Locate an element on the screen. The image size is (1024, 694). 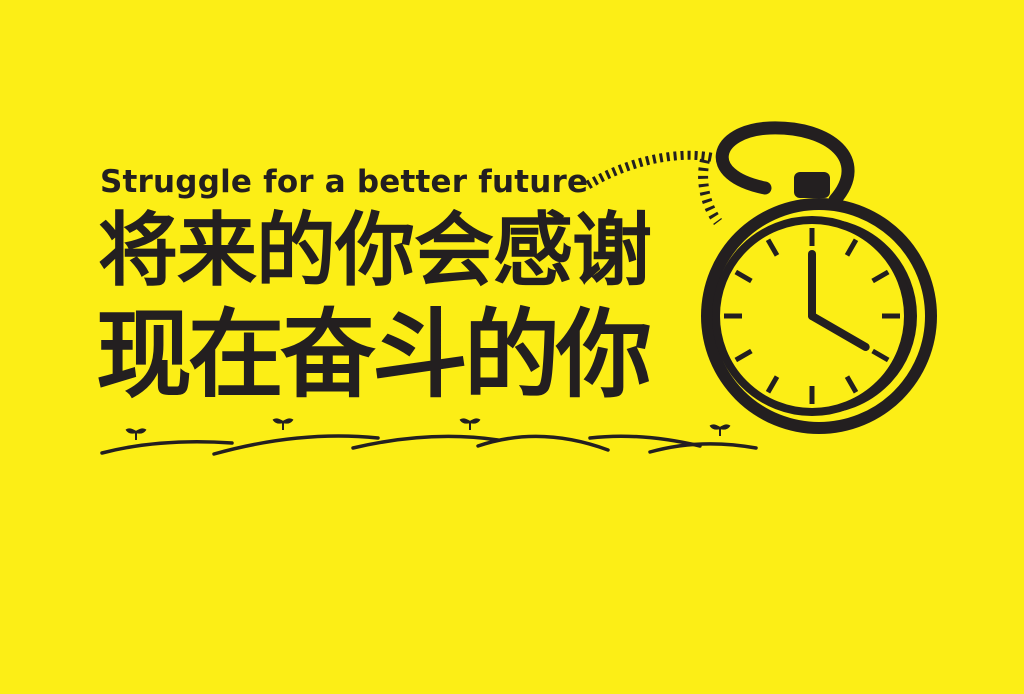
headline-line-2: 现在奋斗的你 is located at coordinates (374, 355).